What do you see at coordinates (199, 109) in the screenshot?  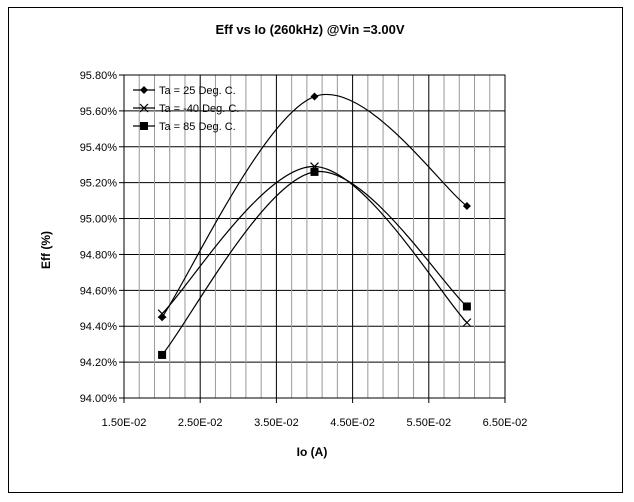 I see `legend-label-2: Ta = -40 Deg. C.` at bounding box center [199, 109].